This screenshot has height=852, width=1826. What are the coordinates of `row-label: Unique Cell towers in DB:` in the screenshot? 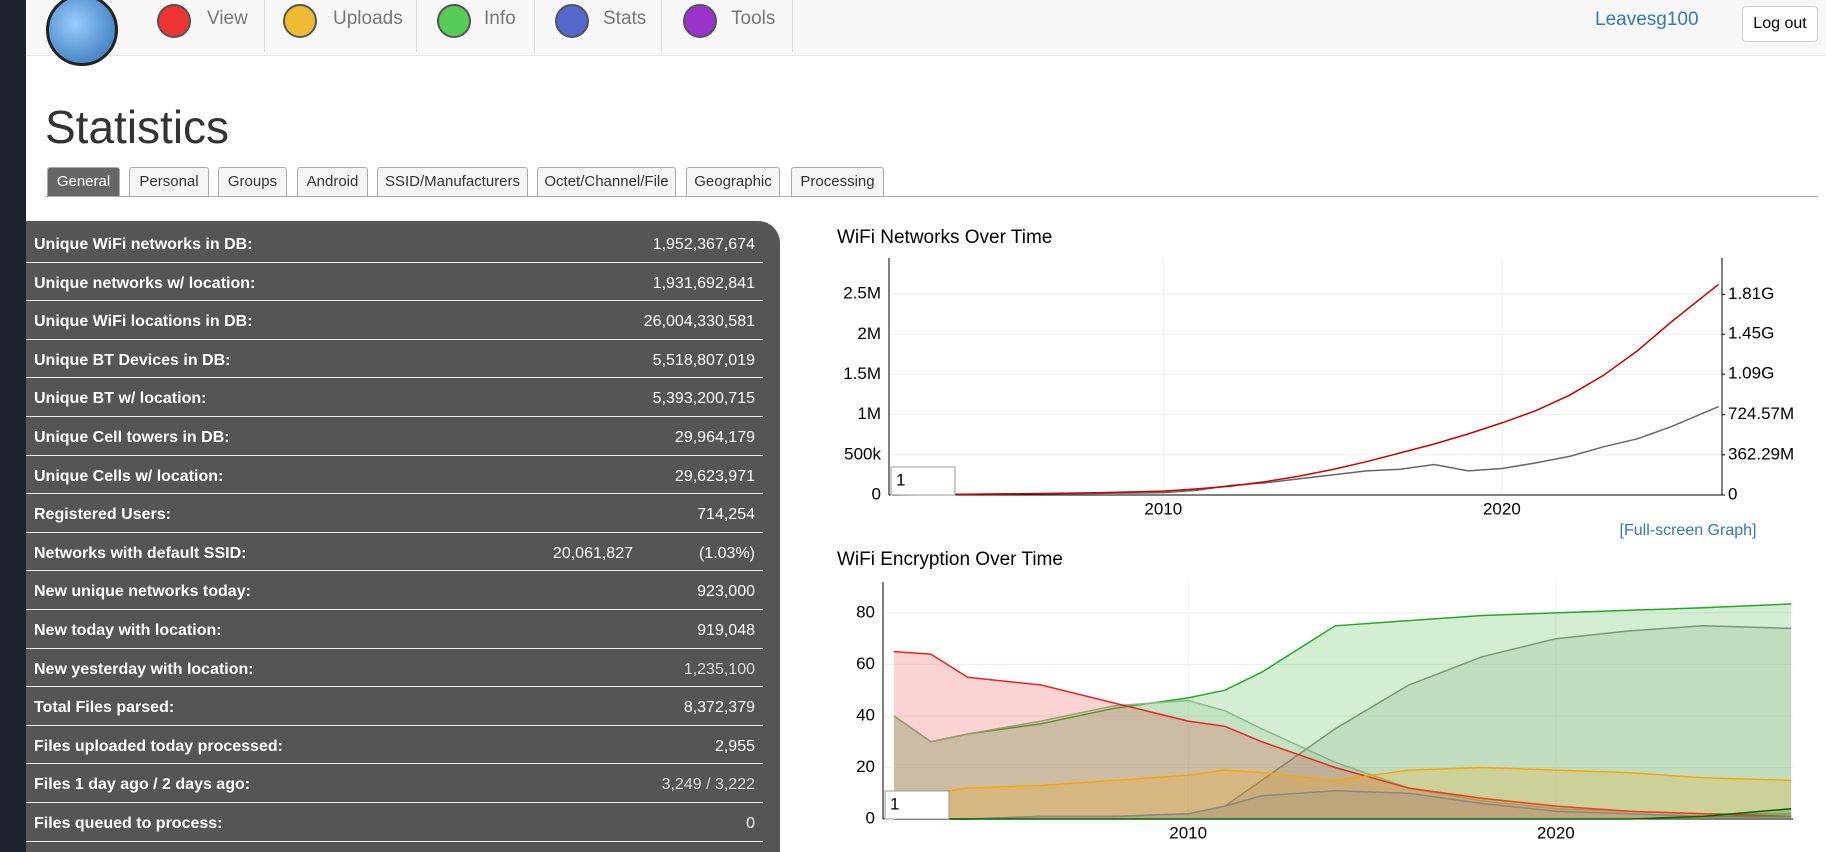 It's located at (132, 437).